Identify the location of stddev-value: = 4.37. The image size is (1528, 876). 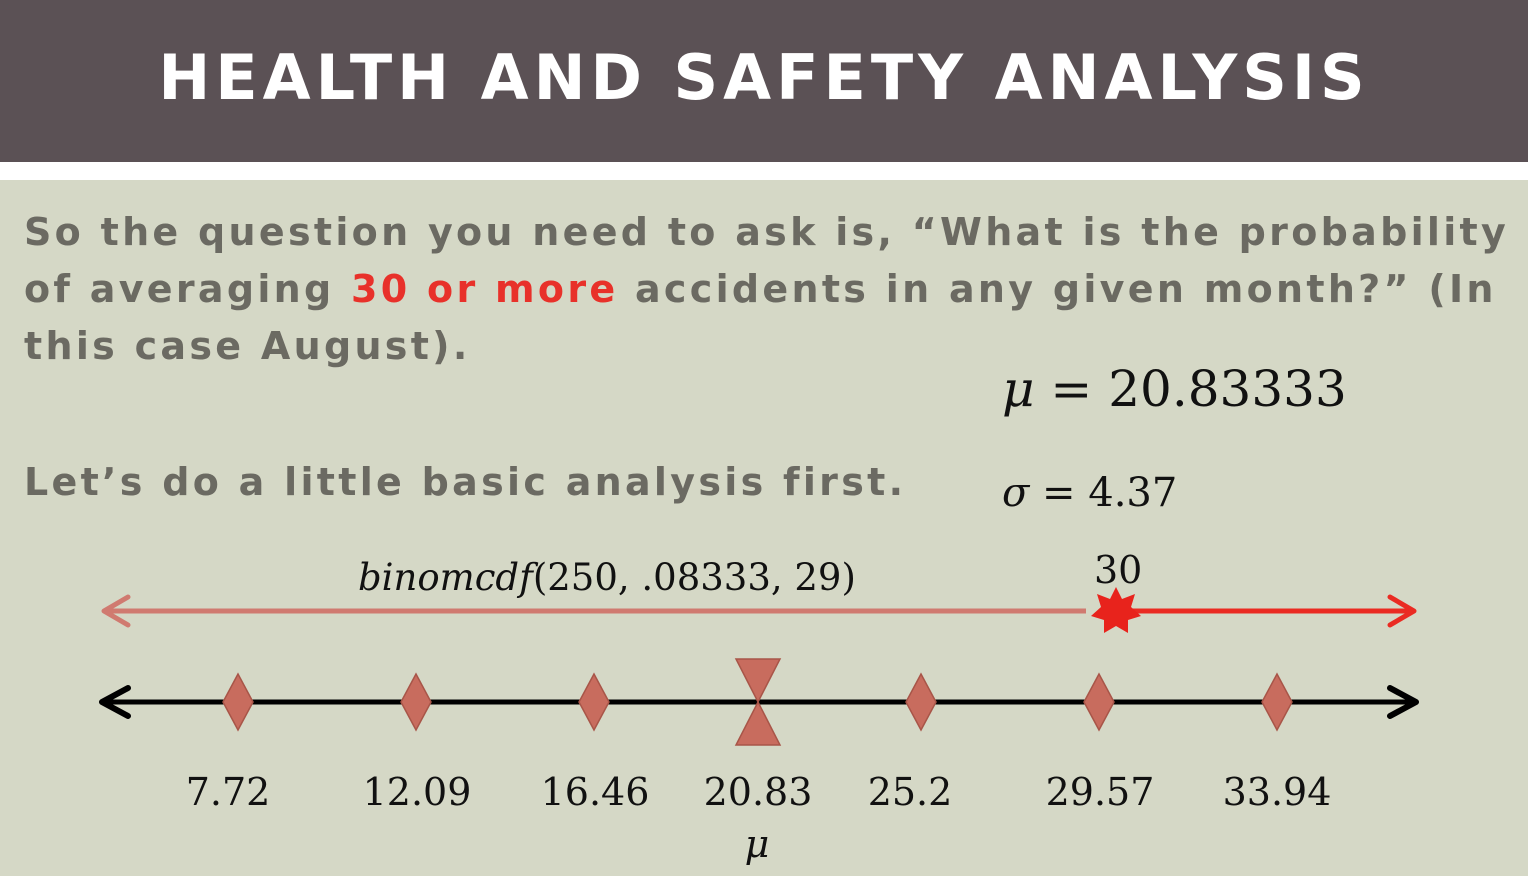
(1110, 493).